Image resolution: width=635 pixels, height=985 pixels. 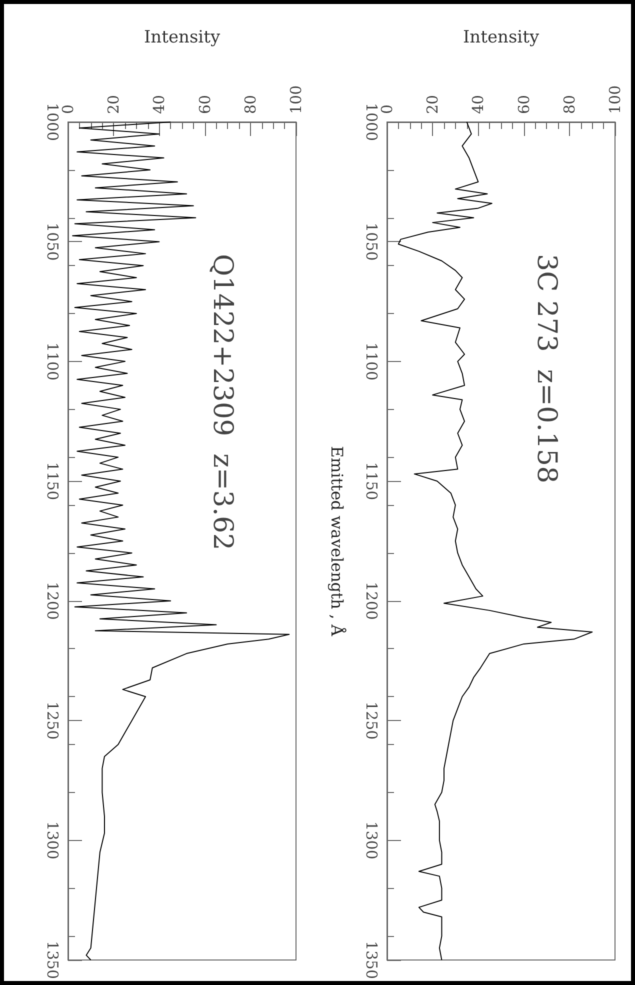 I want to click on text: 3C 273 z=0.158, so click(x=546, y=369).